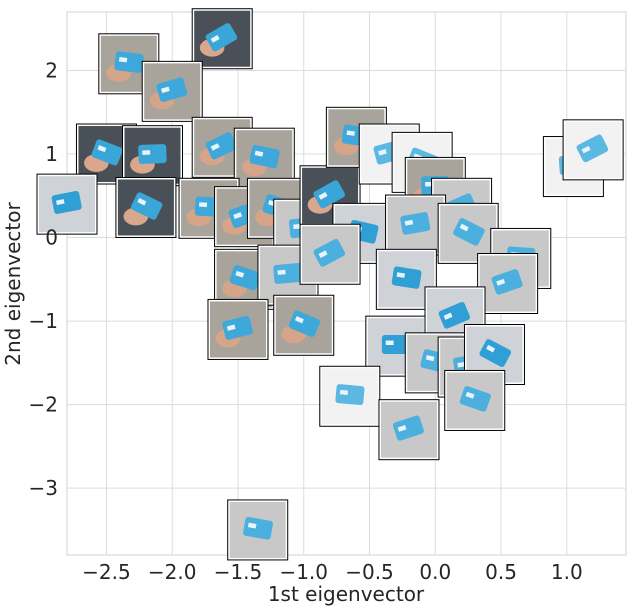 This screenshot has width=636, height=612. What do you see at coordinates (106, 572) in the screenshot?
I see `x-tick-label: −2.5` at bounding box center [106, 572].